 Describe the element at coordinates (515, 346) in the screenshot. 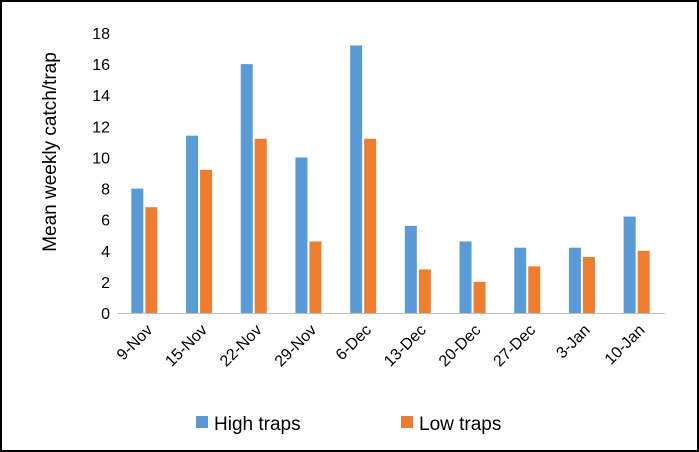

I see `x-tick-label: 27-Dec` at that location.